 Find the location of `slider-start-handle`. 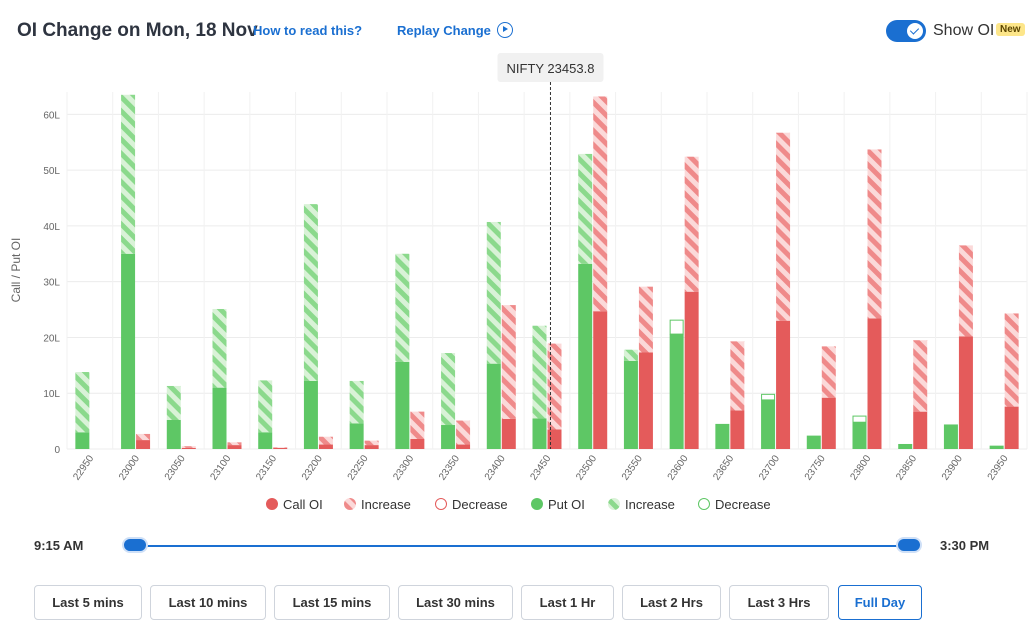

slider-start-handle is located at coordinates (135, 545).